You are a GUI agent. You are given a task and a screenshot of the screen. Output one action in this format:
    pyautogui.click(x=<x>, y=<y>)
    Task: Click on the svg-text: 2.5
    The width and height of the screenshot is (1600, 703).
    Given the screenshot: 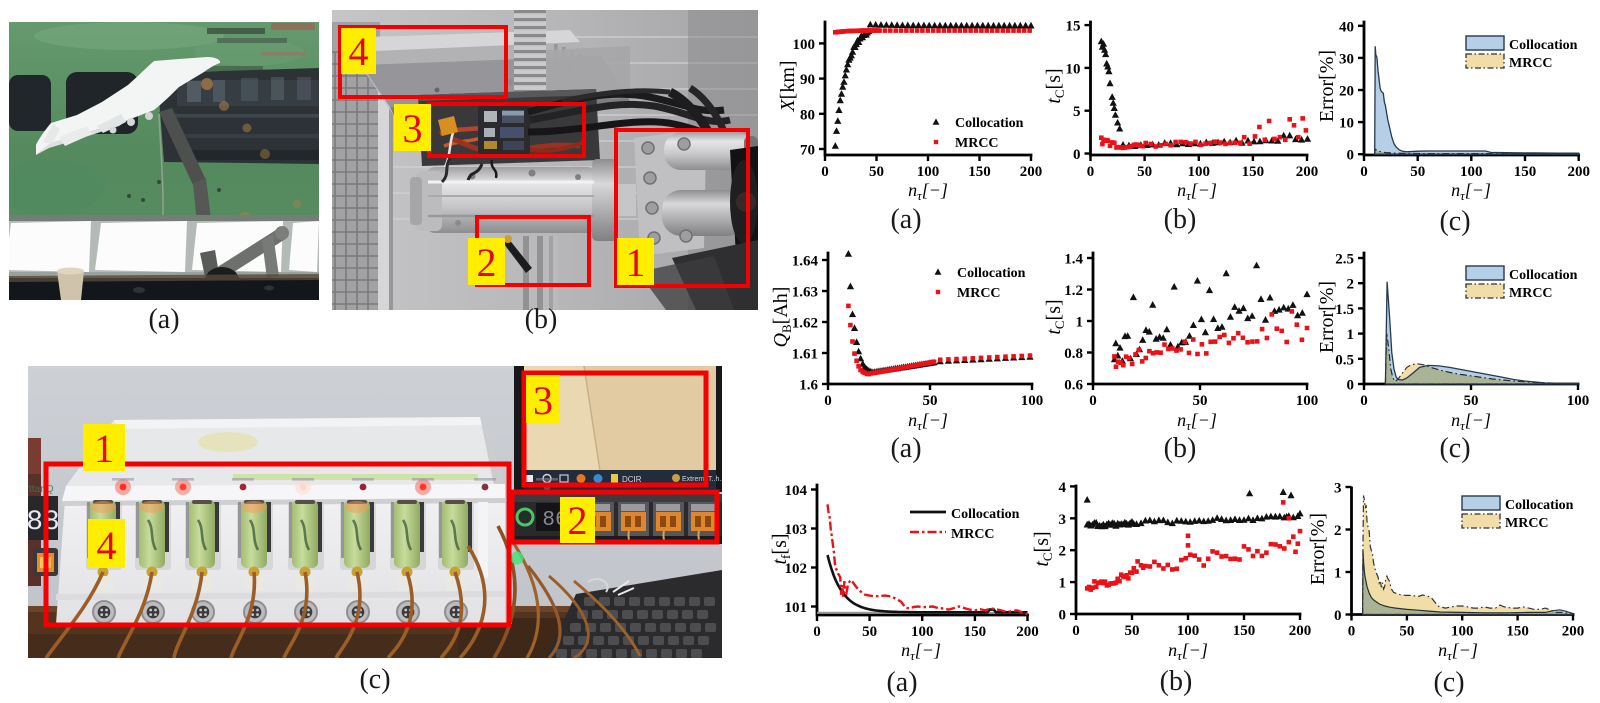 What is the action you would take?
    pyautogui.click(x=1344, y=260)
    